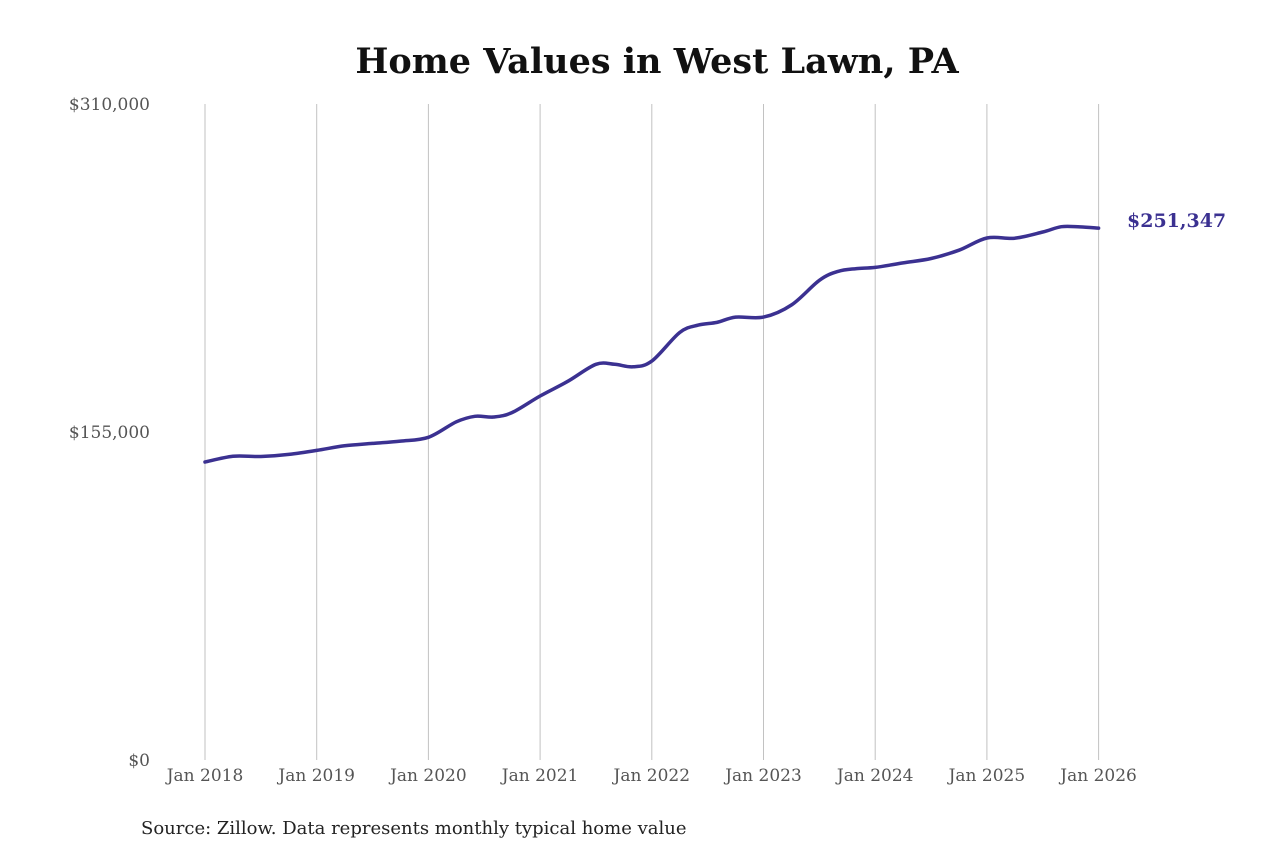 The width and height of the screenshot is (1280, 853). I want to click on x-tick-label: Jan 2025, so click(986, 776).